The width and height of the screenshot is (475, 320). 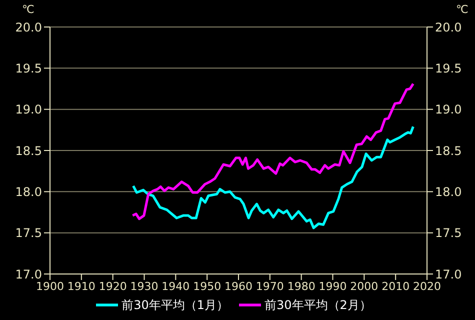 What do you see at coordinates (448, 151) in the screenshot?
I see `y2-tick-label: 18.5` at bounding box center [448, 151].